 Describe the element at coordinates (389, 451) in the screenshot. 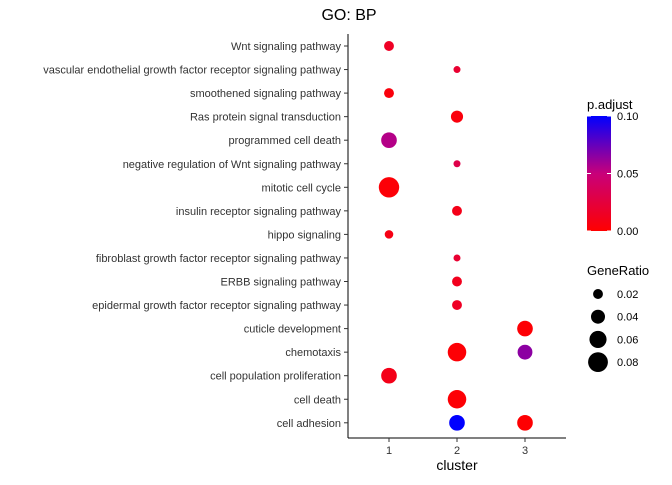

I see `x-tick-label: 1` at that location.